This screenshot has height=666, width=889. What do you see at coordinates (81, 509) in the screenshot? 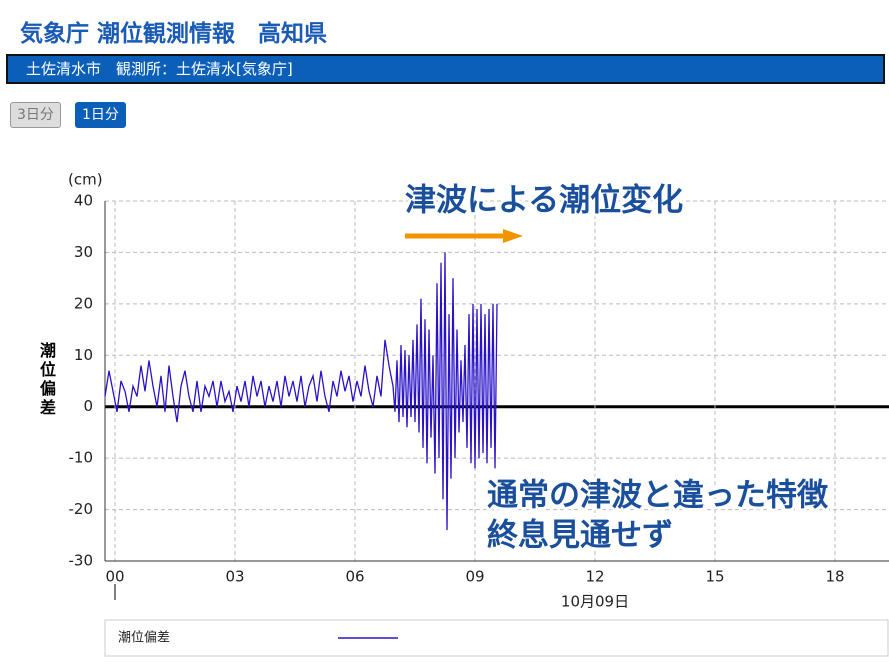
I see `y-tick-label: -20` at bounding box center [81, 509].